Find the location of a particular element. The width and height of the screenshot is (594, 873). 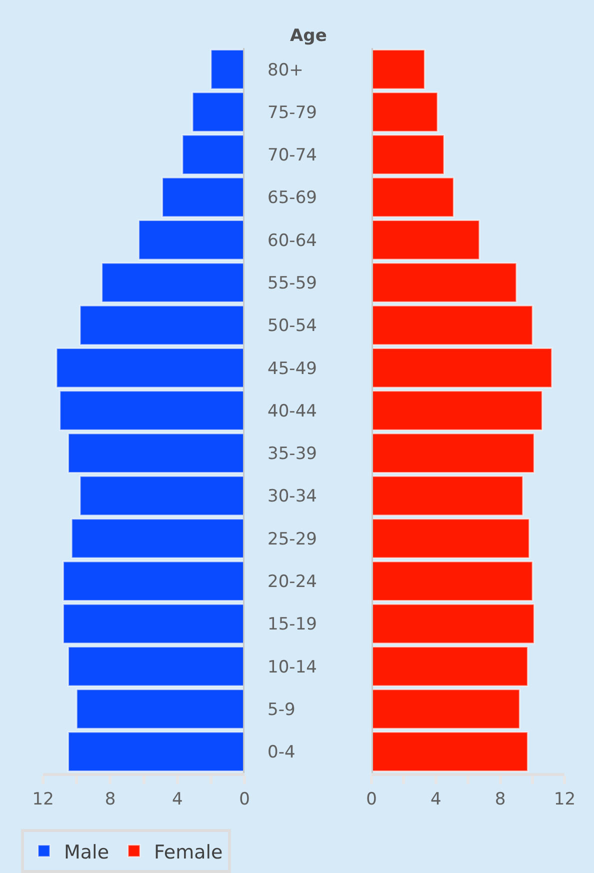

y-tick-label: 75-79 is located at coordinates (292, 112).